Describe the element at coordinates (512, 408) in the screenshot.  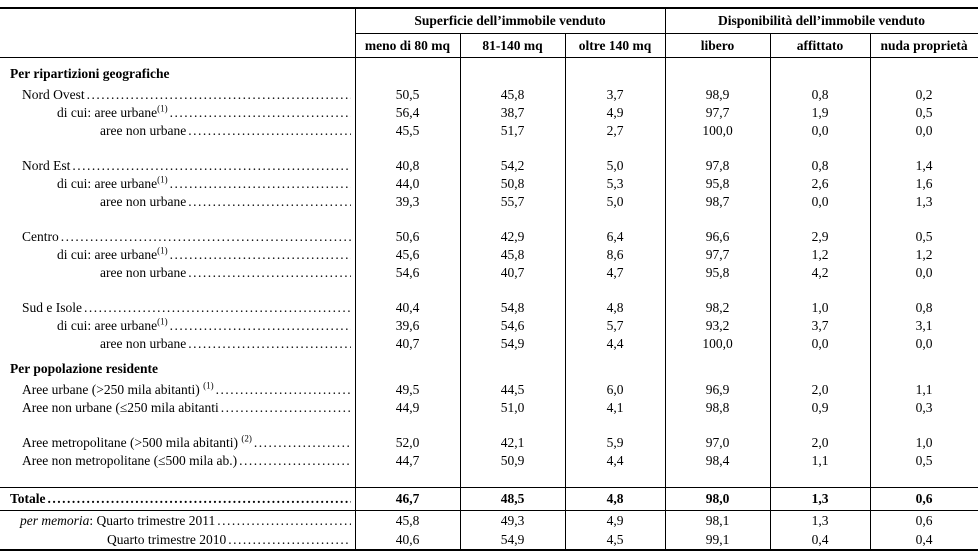
I see `cell-value: 51,0` at that location.